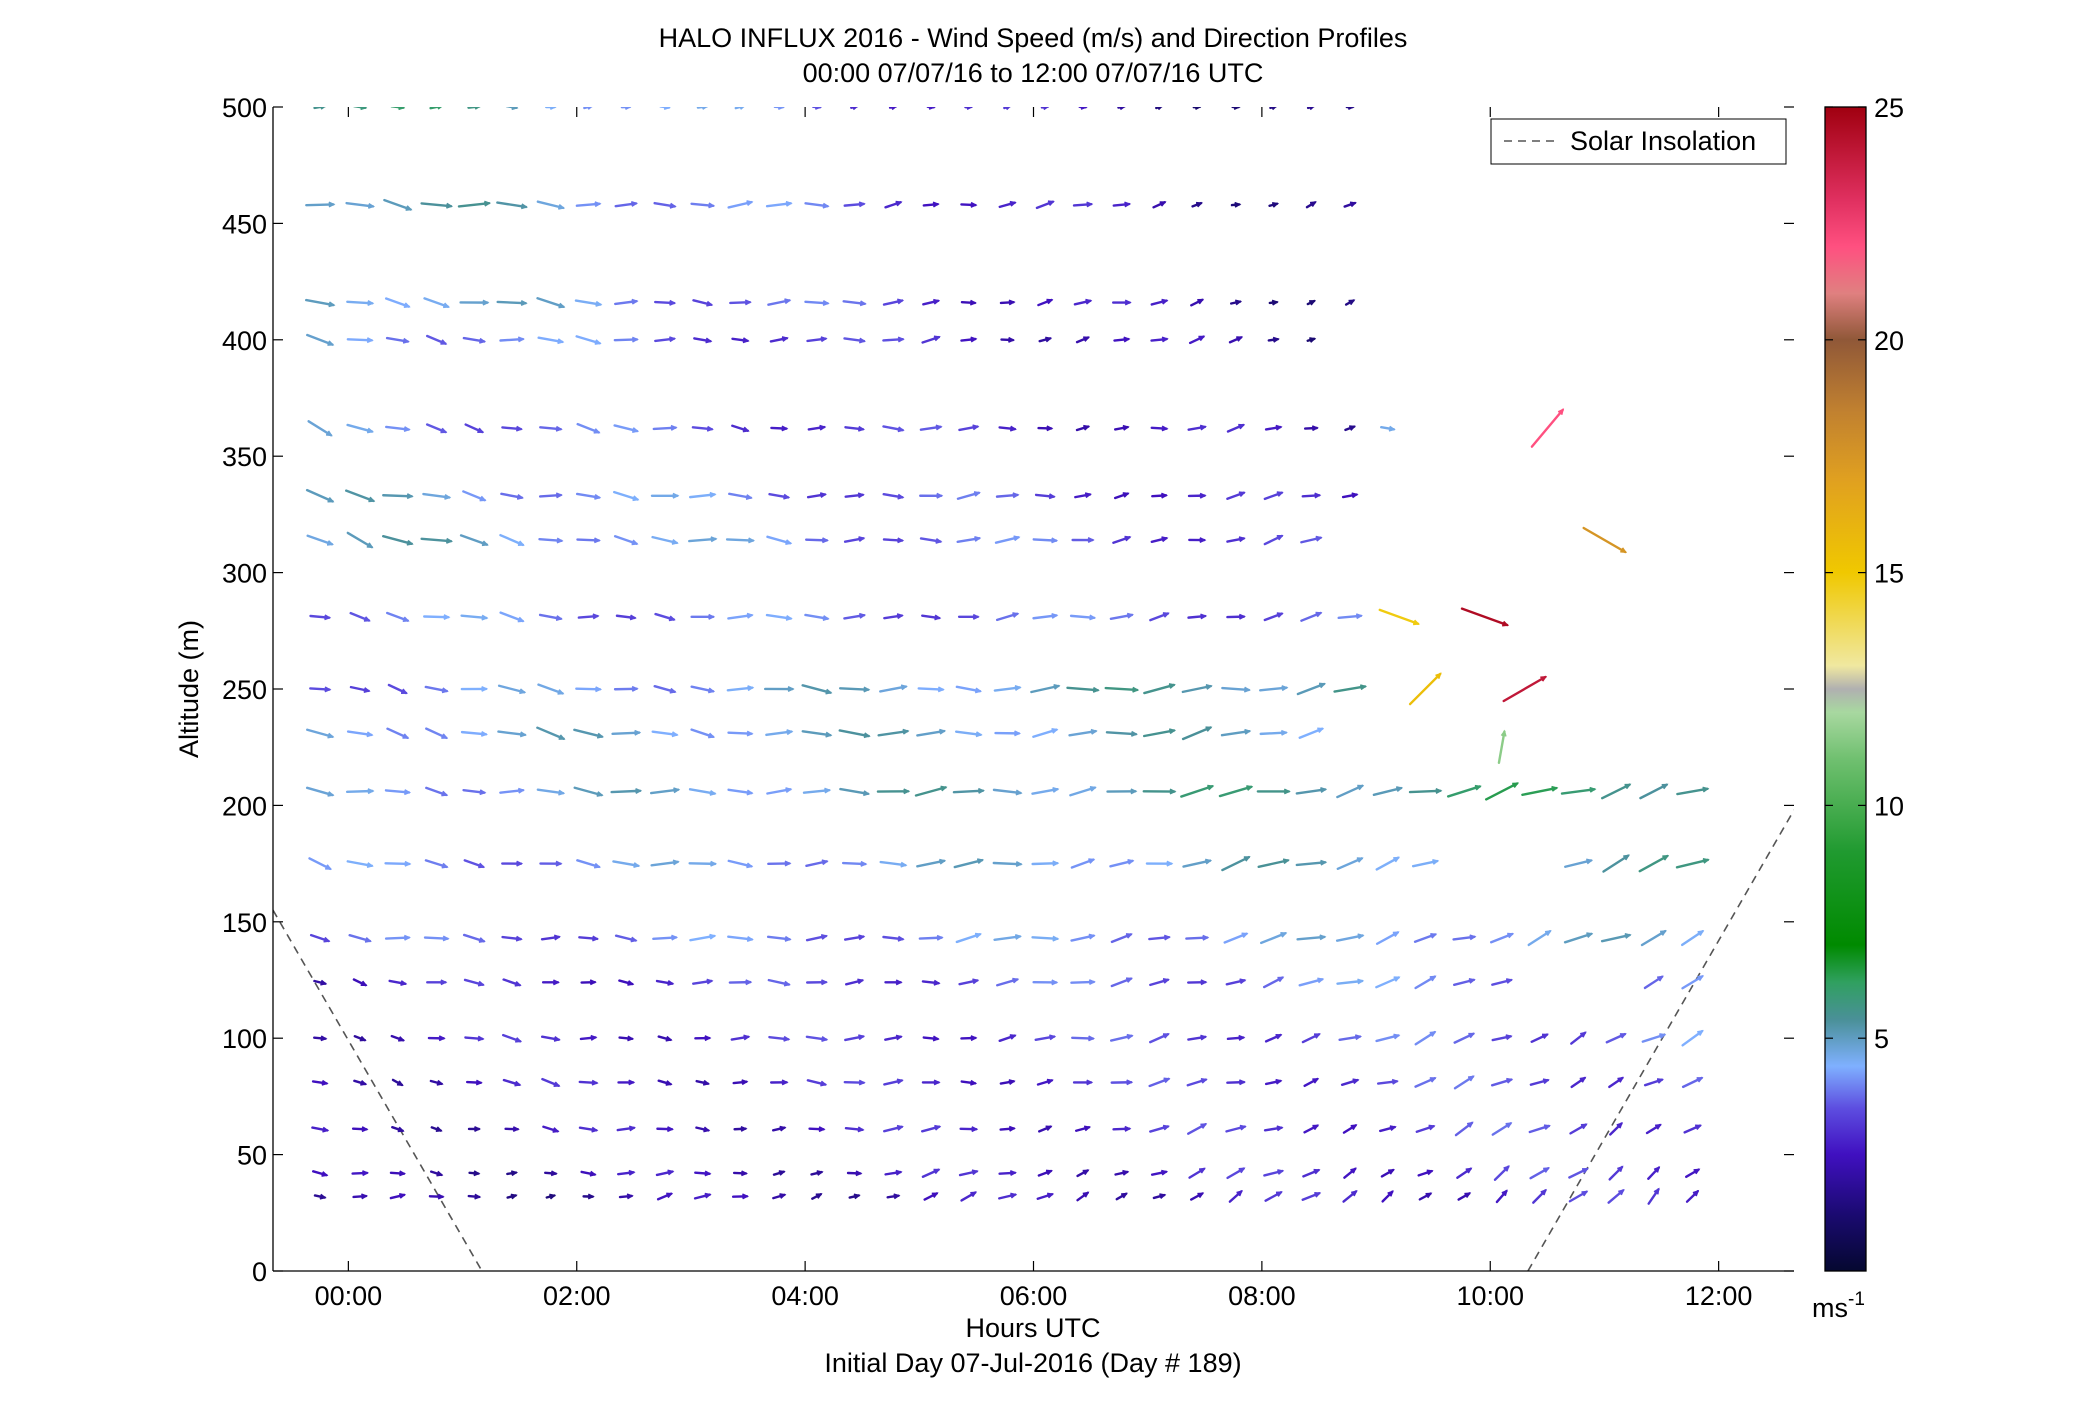 The width and height of the screenshot is (2098, 1425). What do you see at coordinates (1838, 1306) in the screenshot?
I see `colorbar-unit: ms-1` at bounding box center [1838, 1306].